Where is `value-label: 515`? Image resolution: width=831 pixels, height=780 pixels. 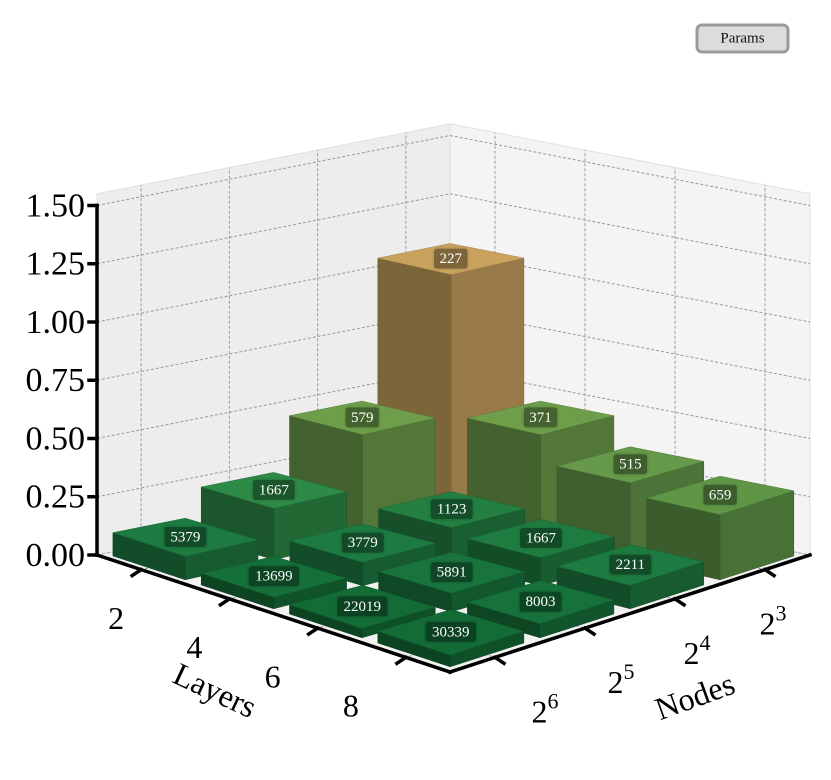
value-label: 515 is located at coordinates (630, 465).